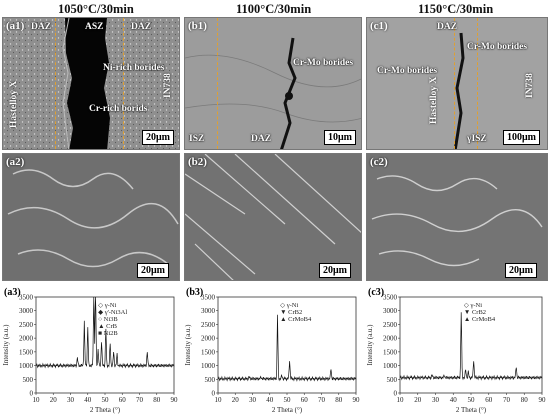 Image resolution: width=550 pixels, height=417 pixels. I want to click on header-1050: 1050°C/30min, so click(96, 9).